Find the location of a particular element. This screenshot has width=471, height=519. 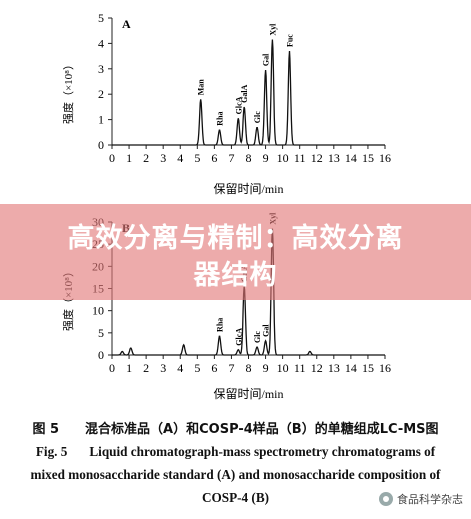

panel-a-trace is located at coordinates (248, 92).